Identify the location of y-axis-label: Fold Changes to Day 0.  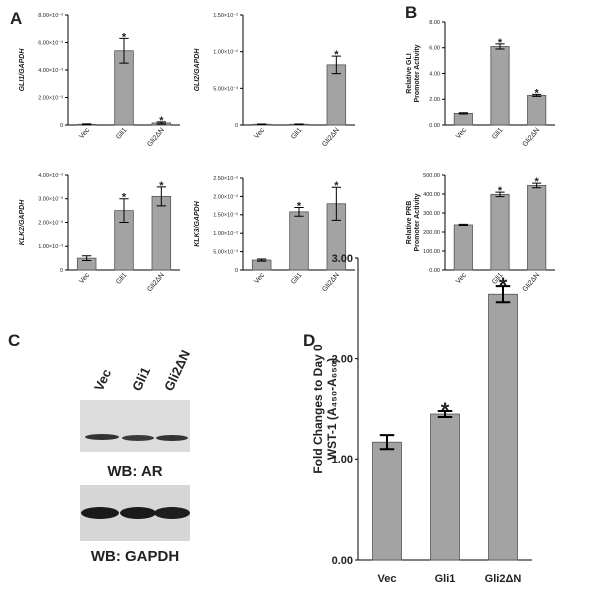
(318, 409).